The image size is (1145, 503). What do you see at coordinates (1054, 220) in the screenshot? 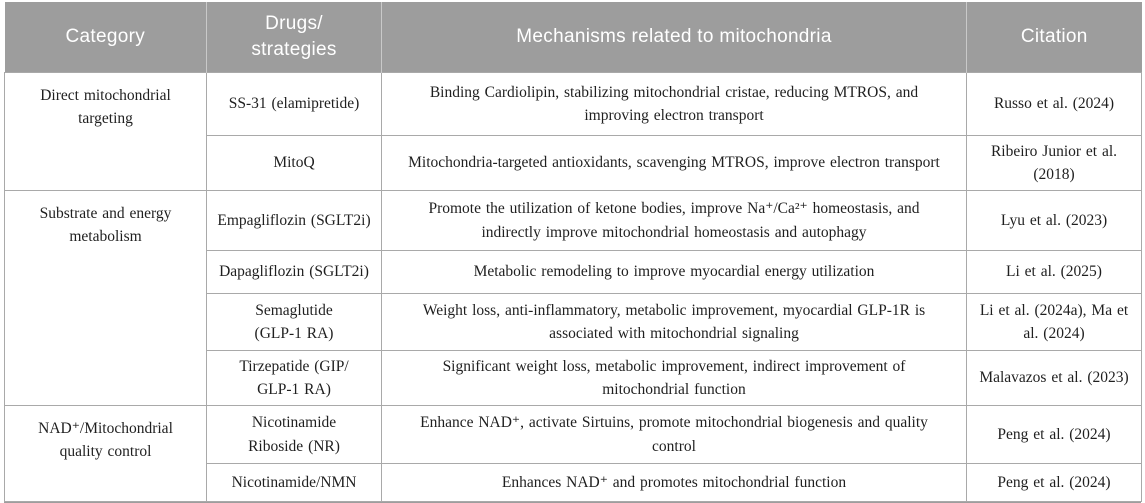
I see `citation-cell: Lyu et al. (2023)` at bounding box center [1054, 220].